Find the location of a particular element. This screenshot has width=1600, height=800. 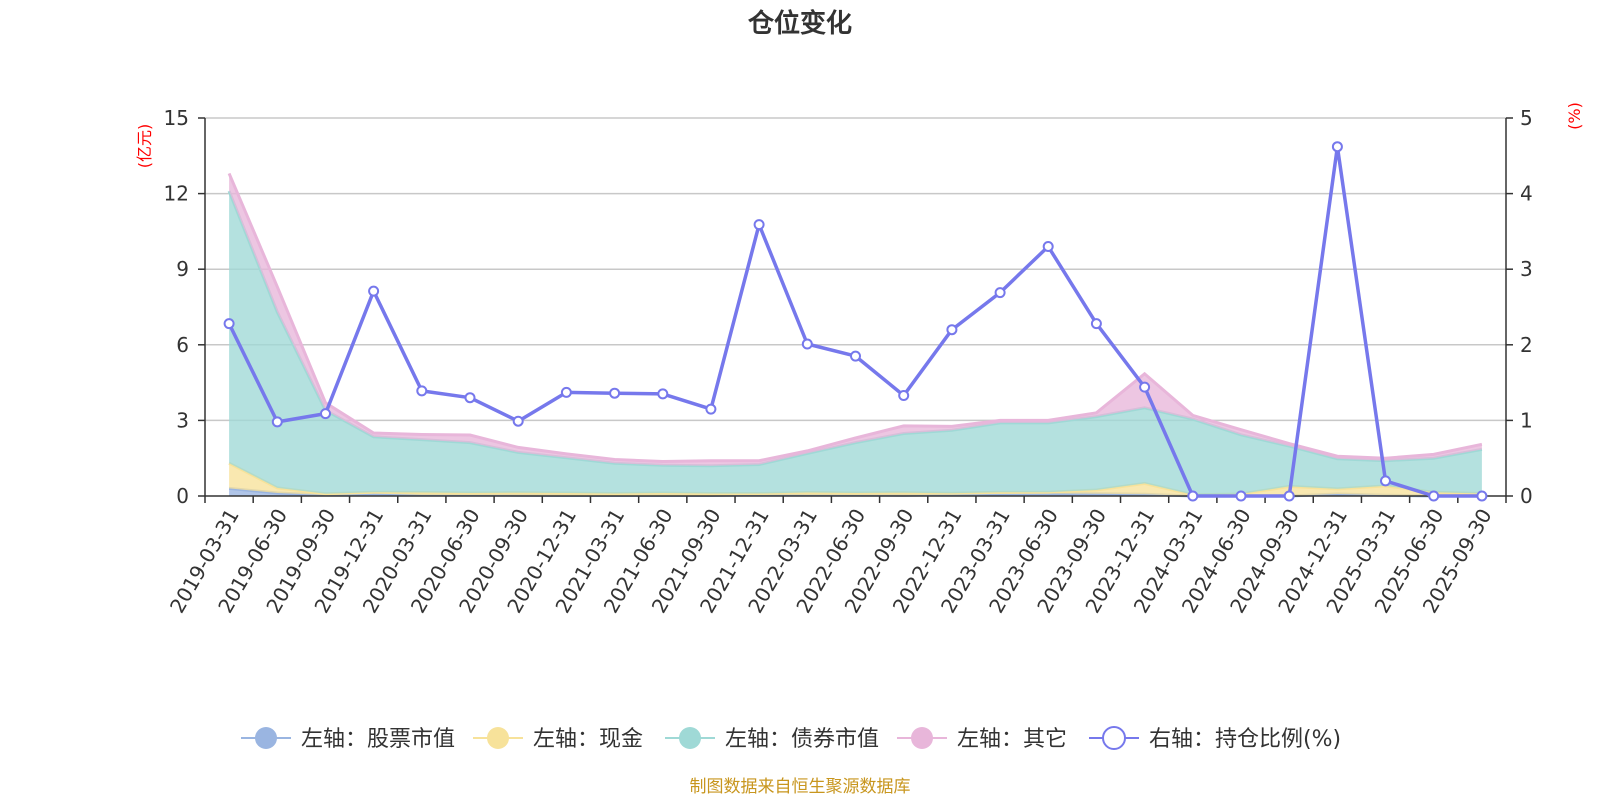

legend-label: 右轴：持仓比例(%) is located at coordinates (1245, 739).